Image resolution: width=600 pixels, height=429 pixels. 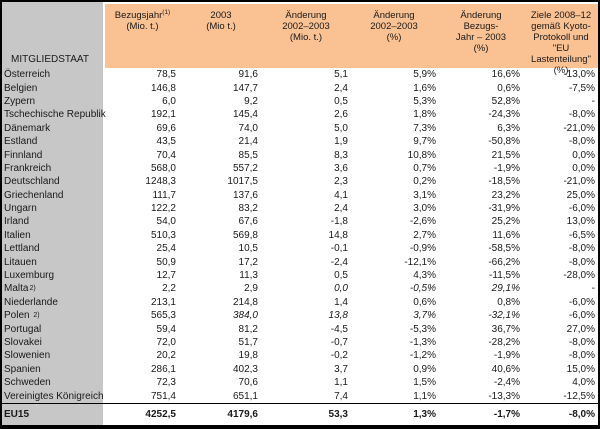 I want to click on country-name: Litauen, so click(x=20, y=262).